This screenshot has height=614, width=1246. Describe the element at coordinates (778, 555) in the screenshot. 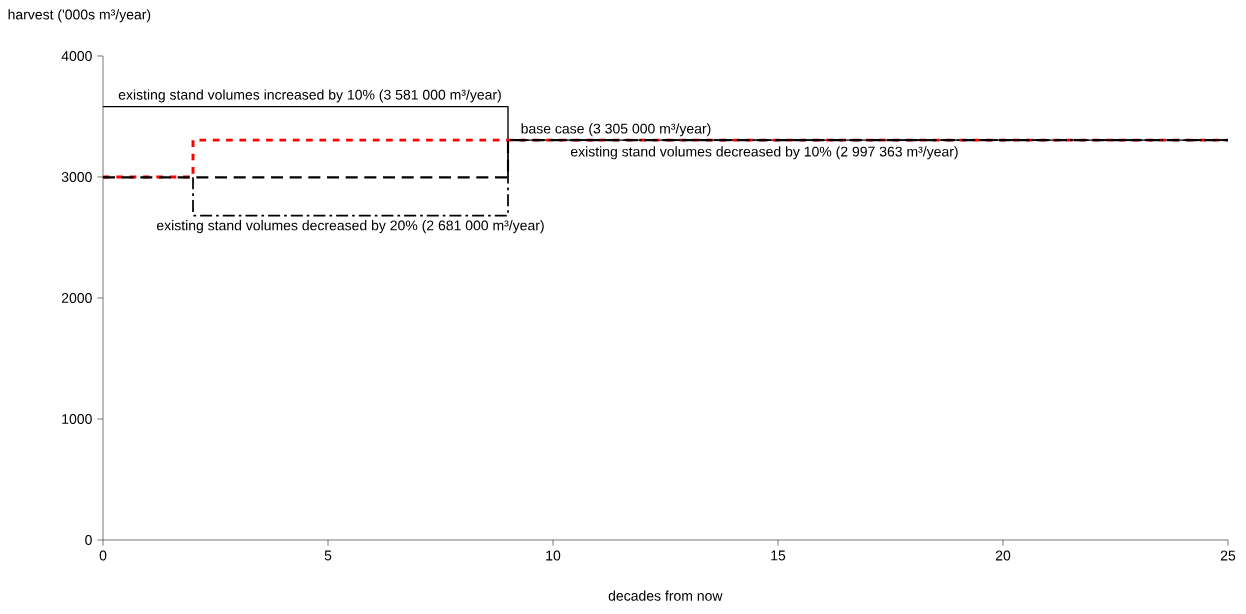

I see `x-tick-label: 15` at that location.